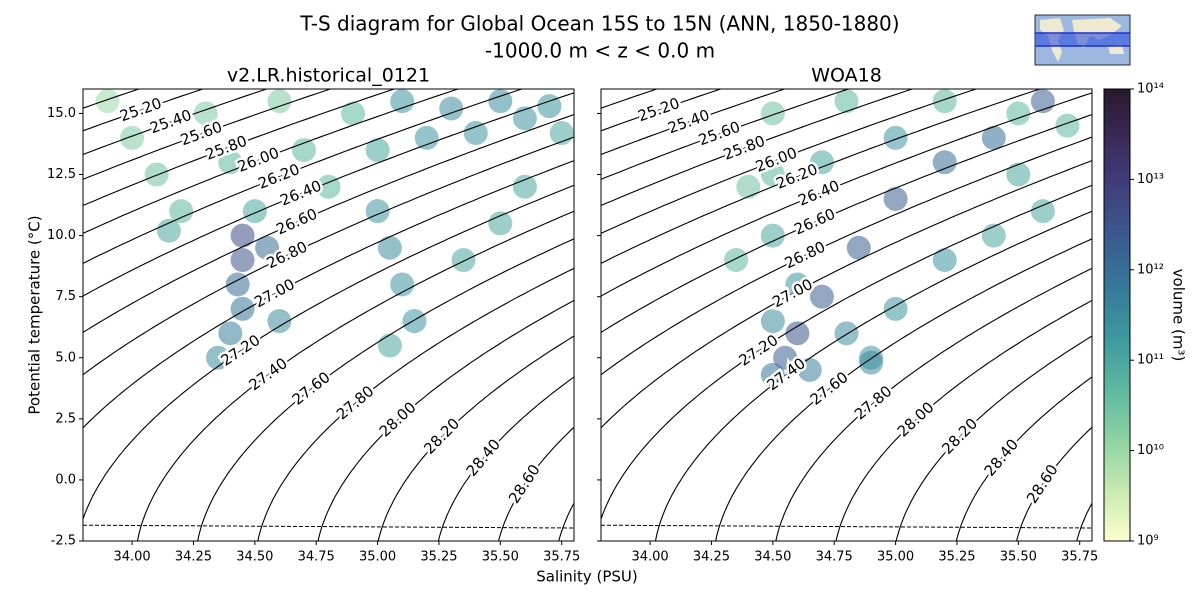  Describe the element at coordinates (61, 113) in the screenshot. I see `y-tick-label: 15.0` at that location.